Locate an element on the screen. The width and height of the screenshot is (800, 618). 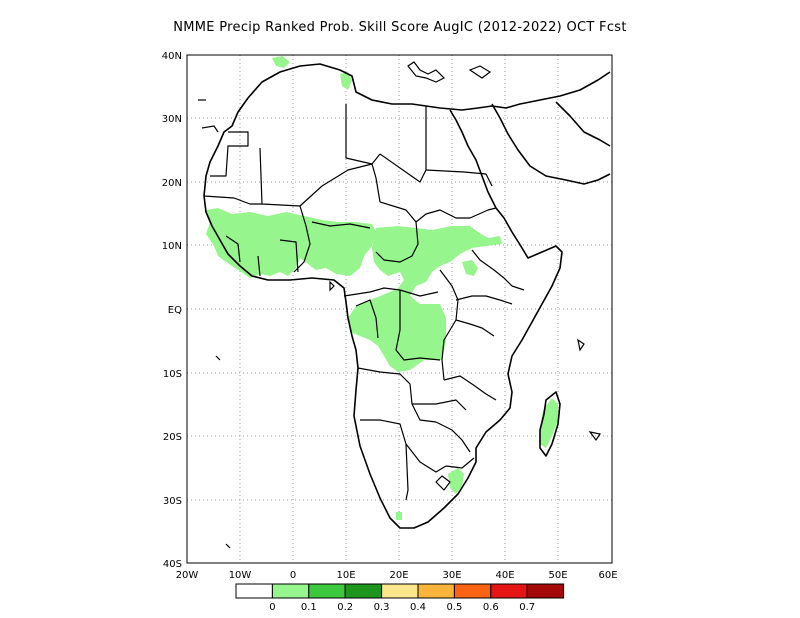
colorbar-label: 0.6 is located at coordinates (491, 607).